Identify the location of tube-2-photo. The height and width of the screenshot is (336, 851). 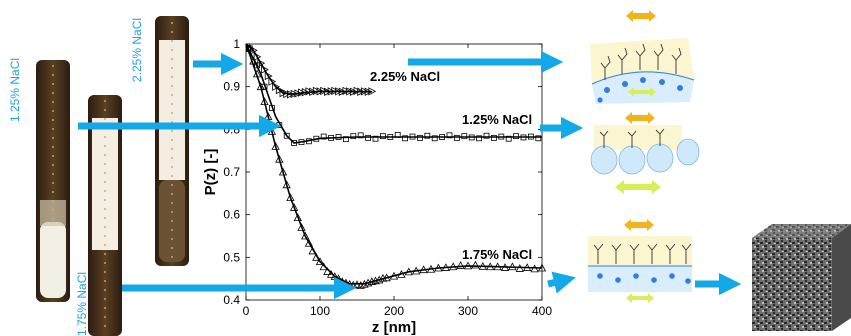
(105, 215).